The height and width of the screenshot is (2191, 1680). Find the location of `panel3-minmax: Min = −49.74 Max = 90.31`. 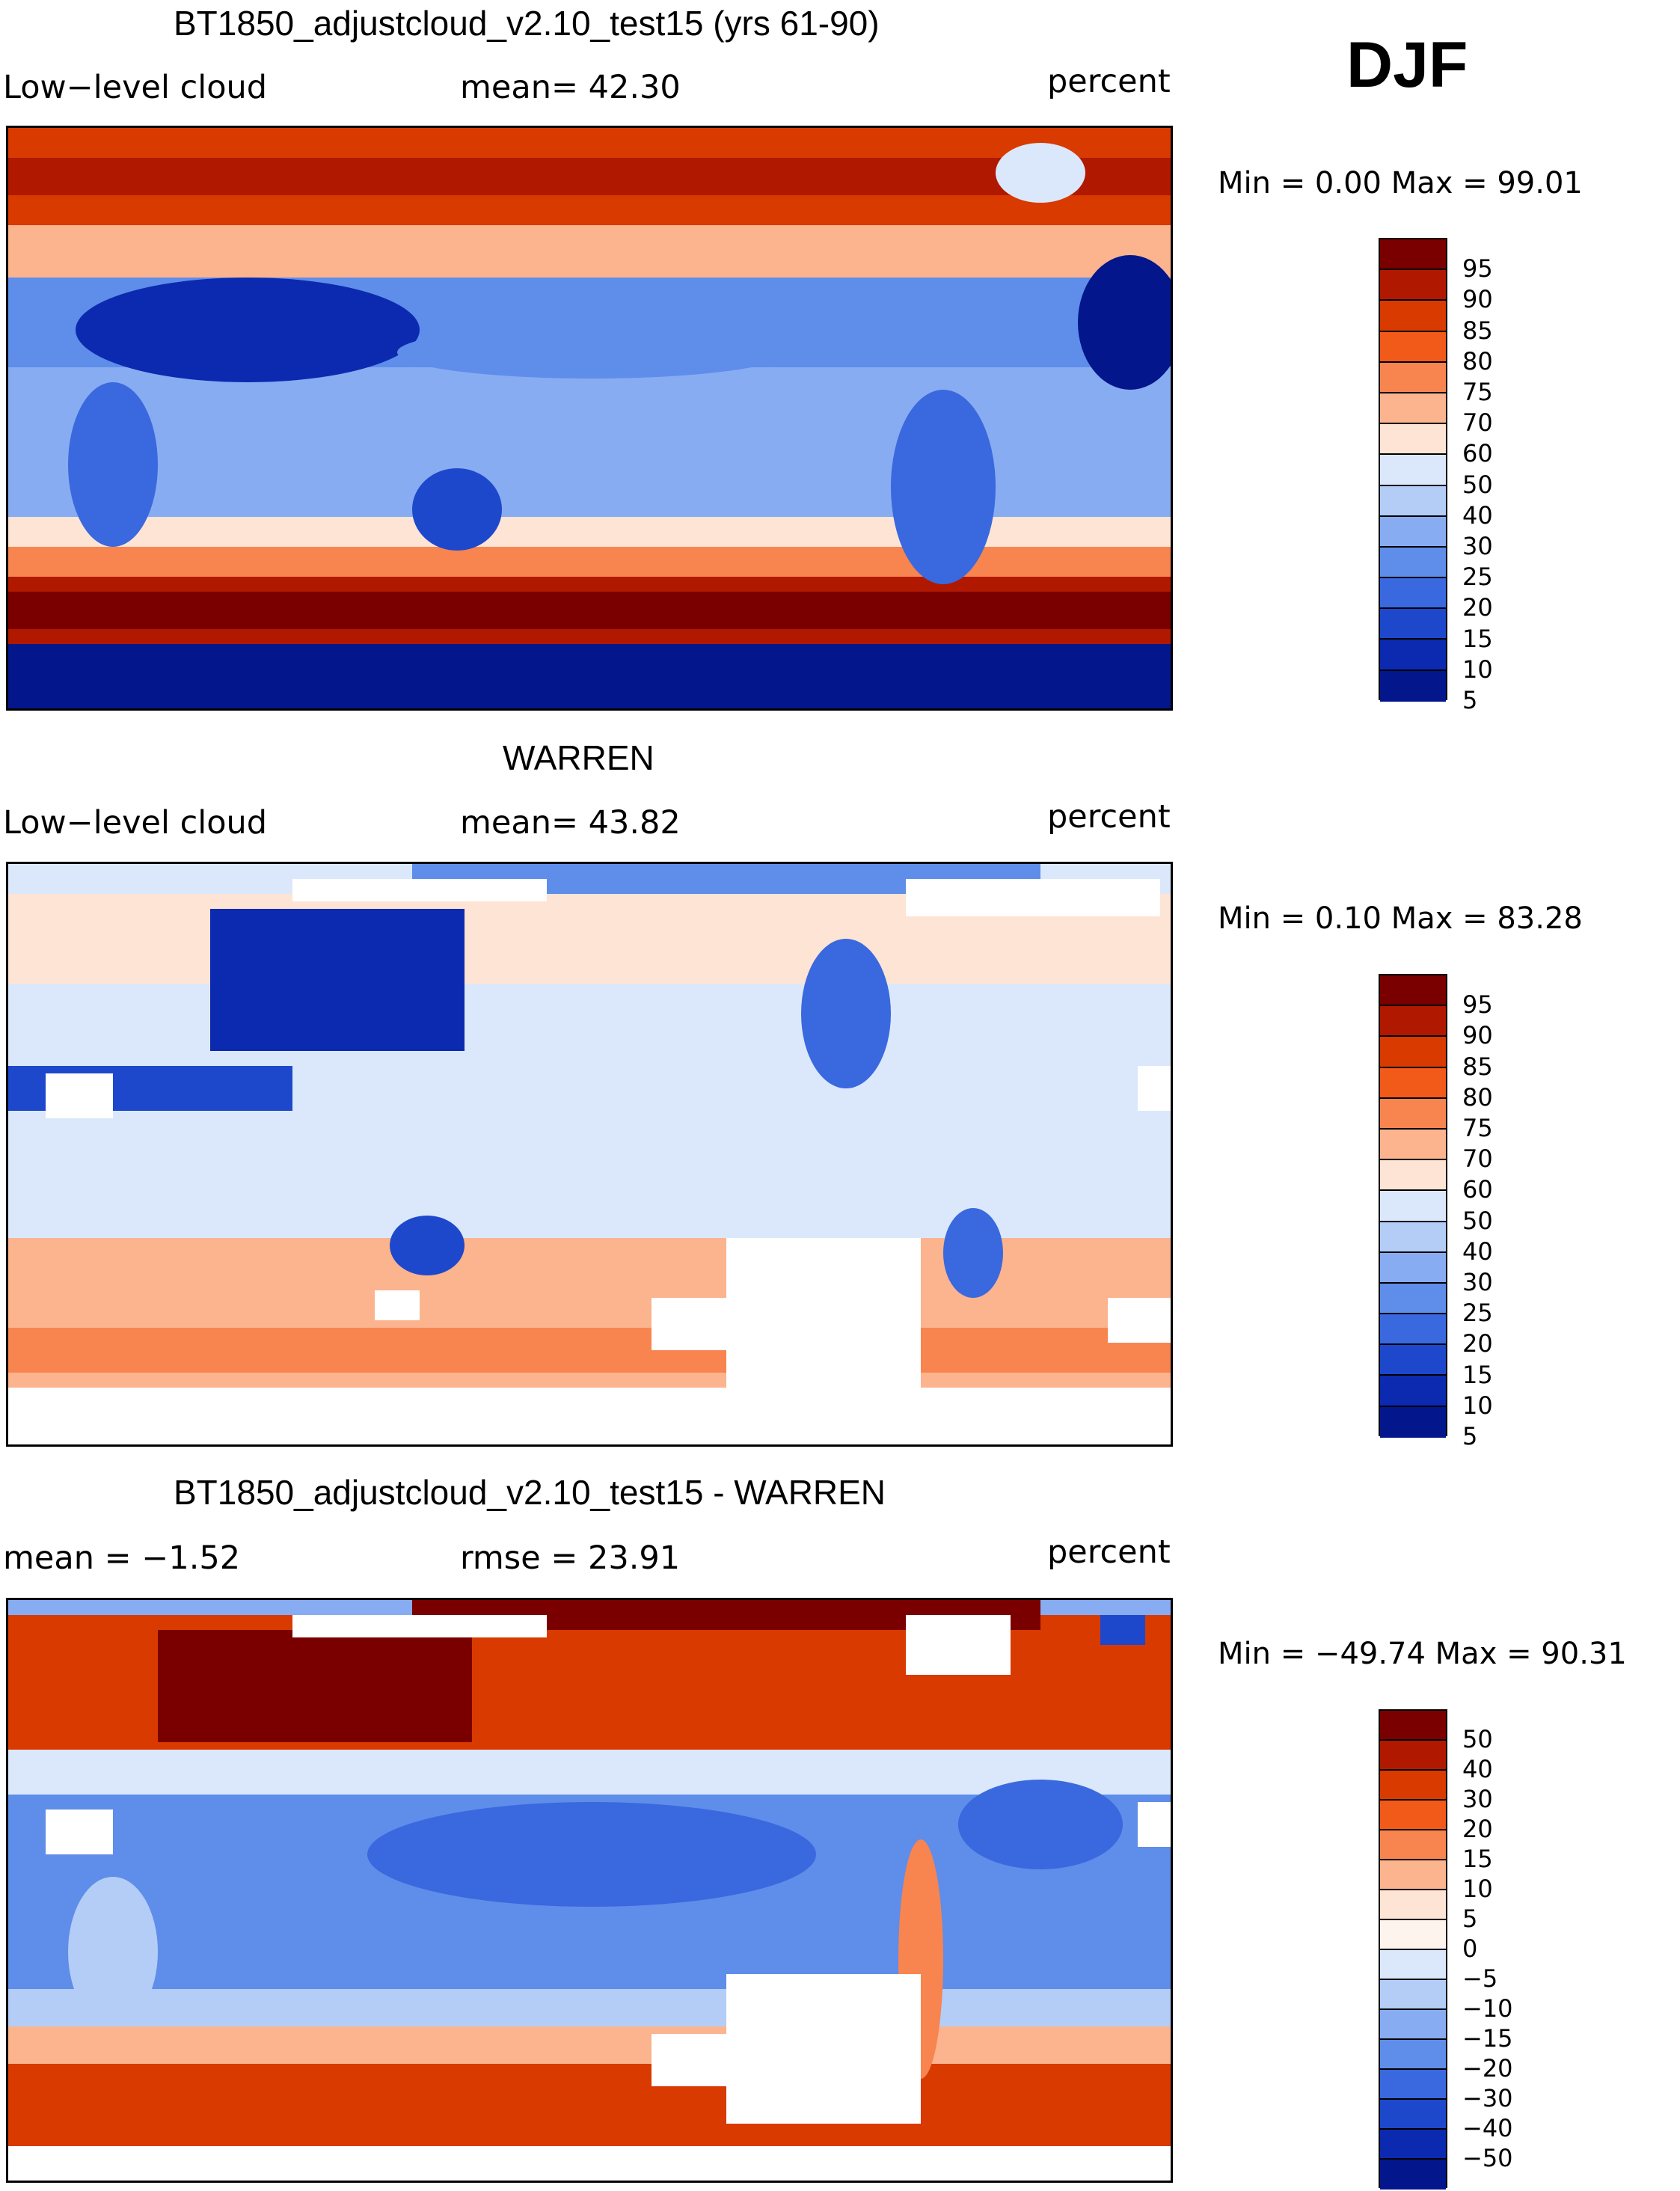

panel3-minmax: Min = −49.74 Max = 90.31 is located at coordinates (1422, 1654).